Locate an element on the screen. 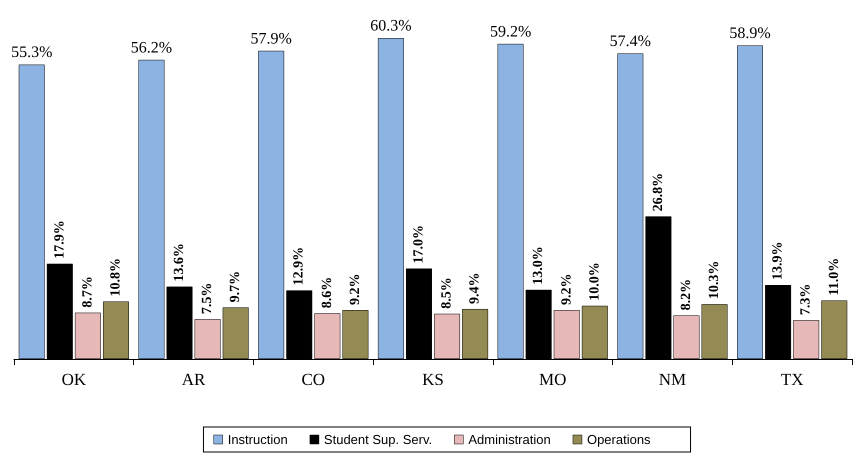 The width and height of the screenshot is (864, 462). x-tick-label: MO is located at coordinates (552, 379).